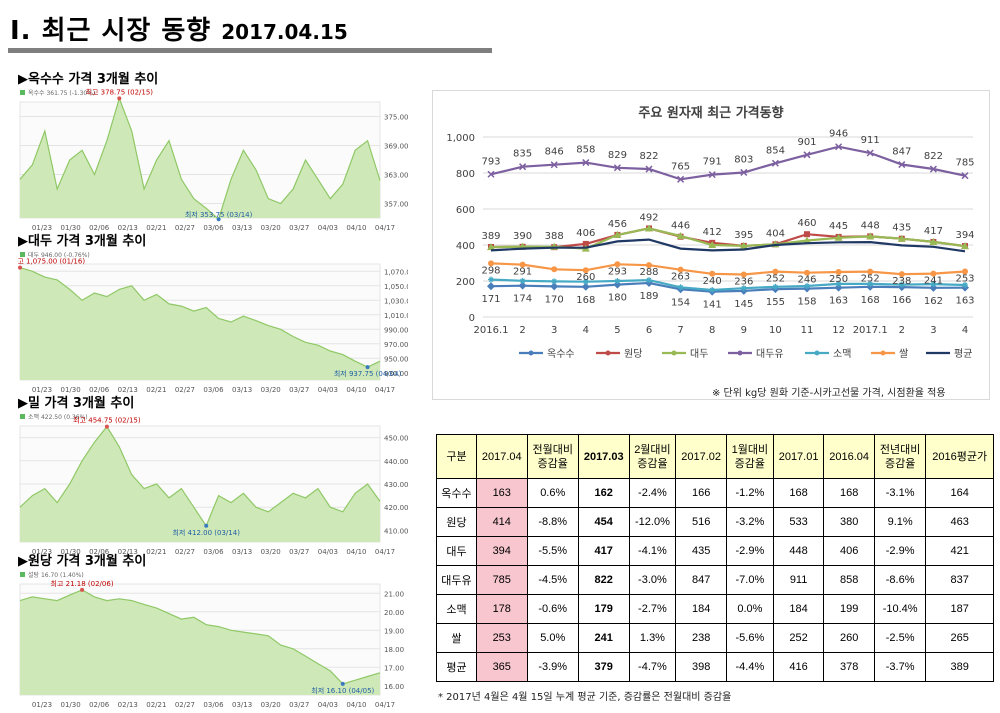 The image size is (1000, 713). I want to click on table-cell: -2.5%, so click(900, 638).